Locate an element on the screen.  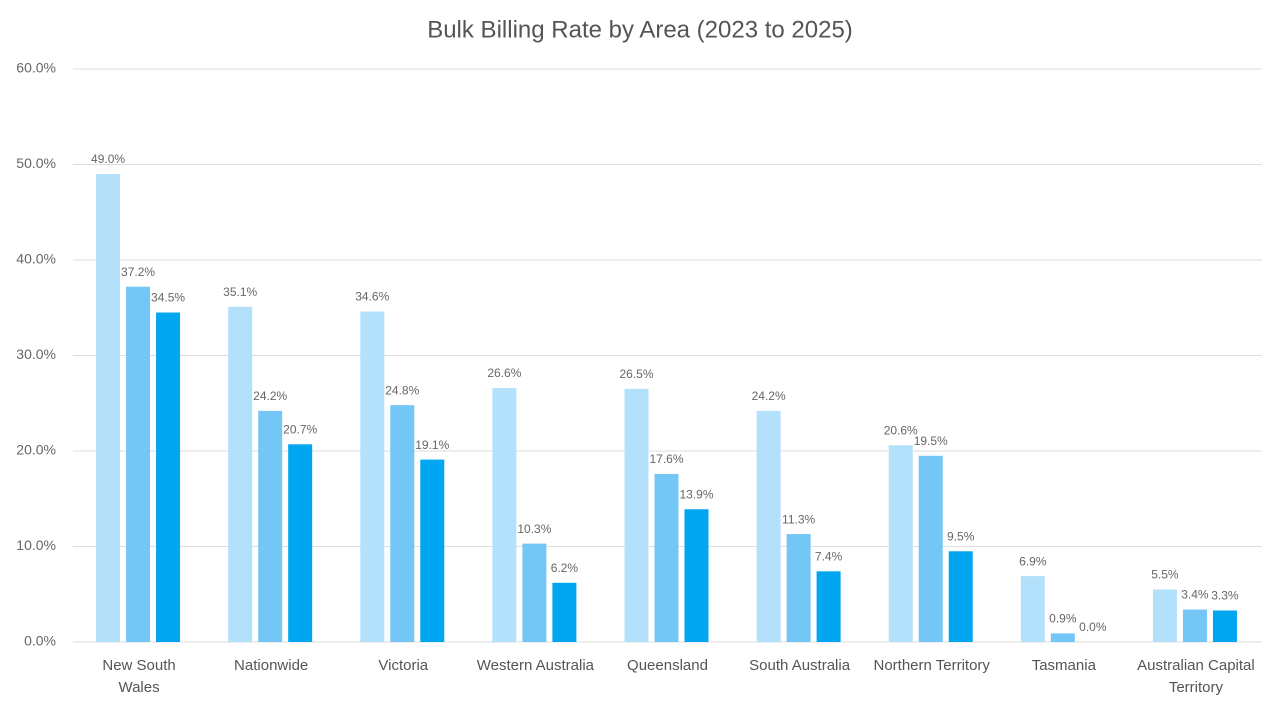
data-label: 7.4% is located at coordinates (829, 557).